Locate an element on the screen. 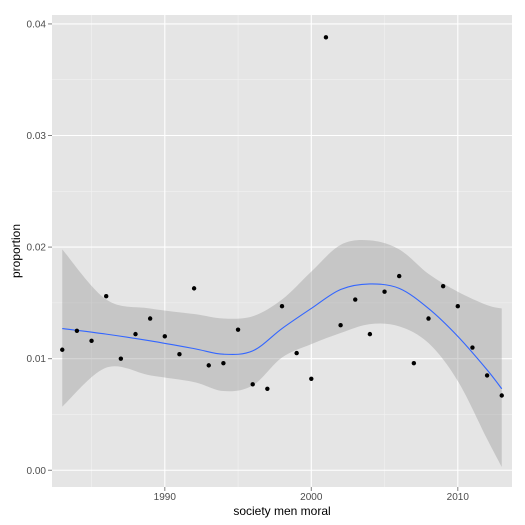 This screenshot has width=525, height=525. y-tick-label: 0.02 is located at coordinates (37, 248).